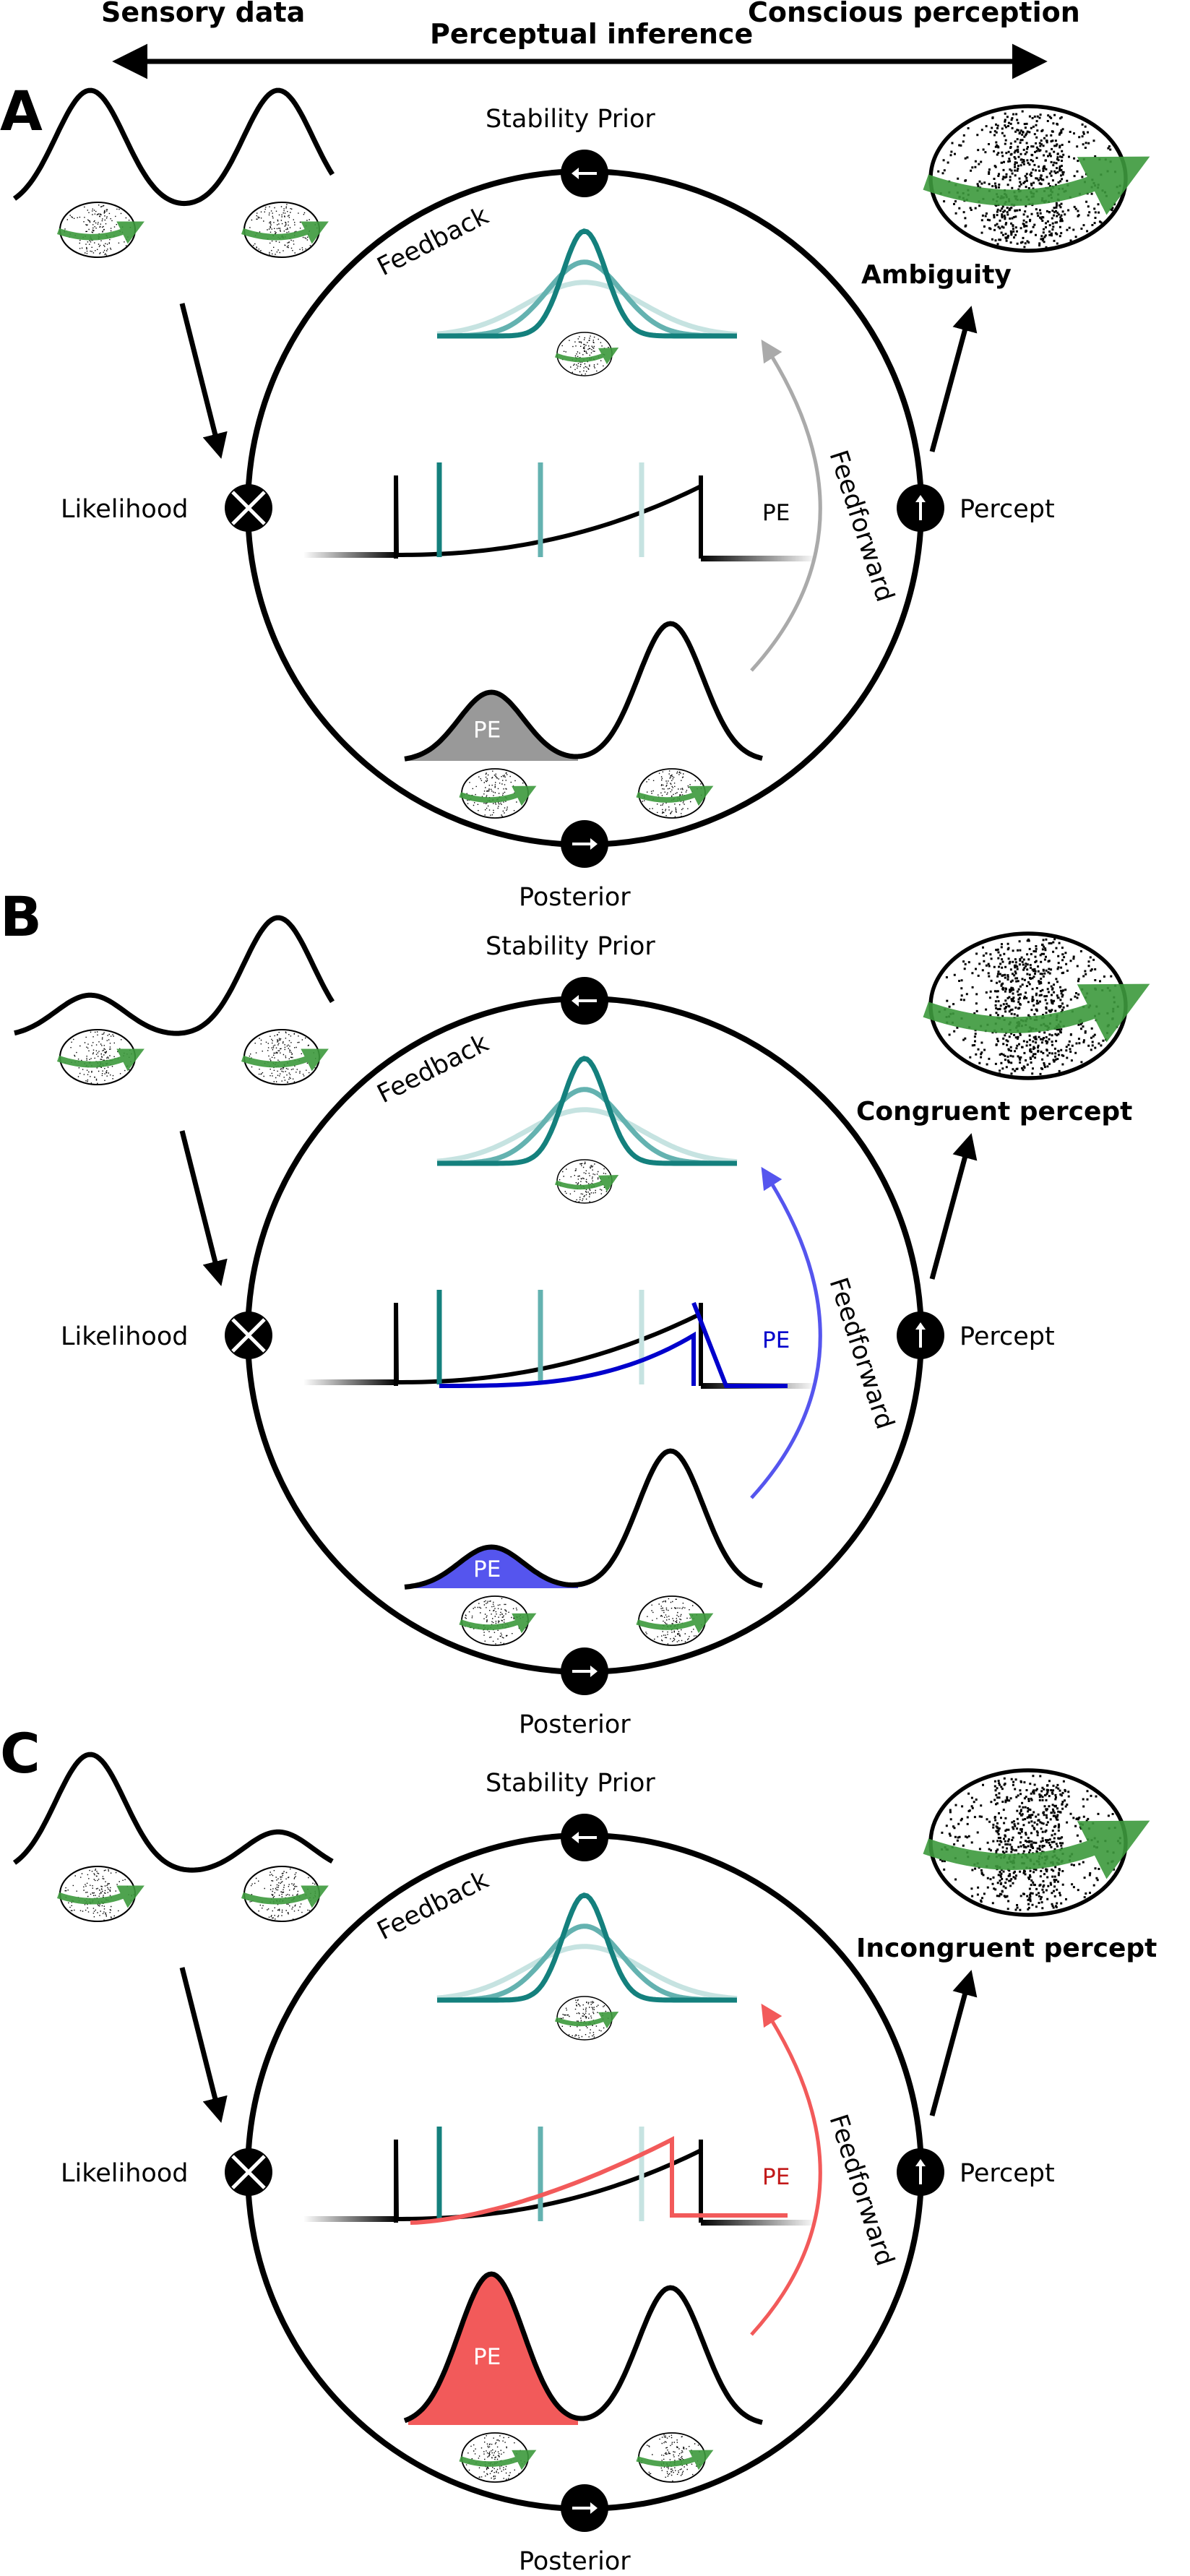 The height and width of the screenshot is (2576, 1190). Describe the element at coordinates (994, 1112) in the screenshot. I see `outcome-label: Congruent percept` at that location.